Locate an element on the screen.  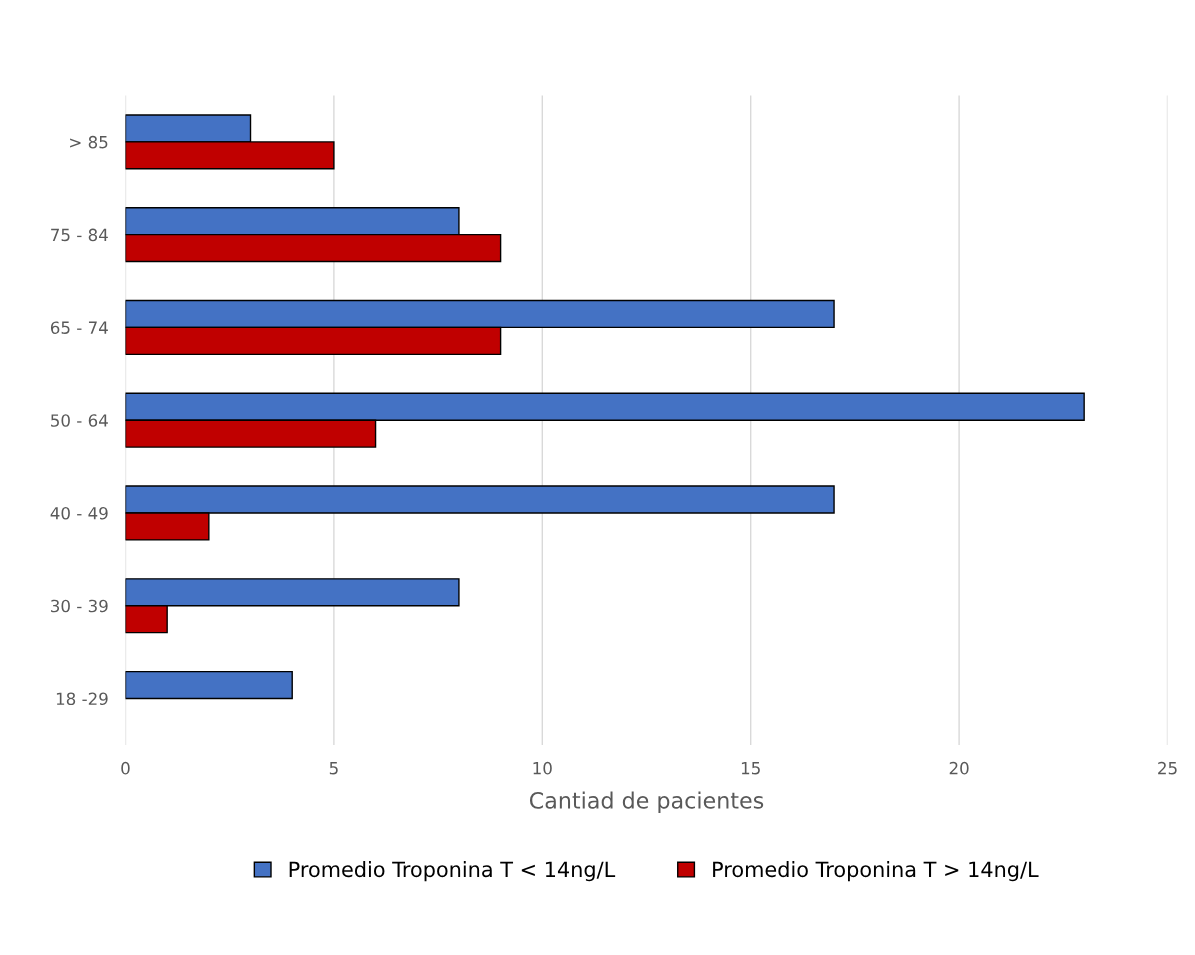
y-tick-label: > 85 is located at coordinates (89, 142).